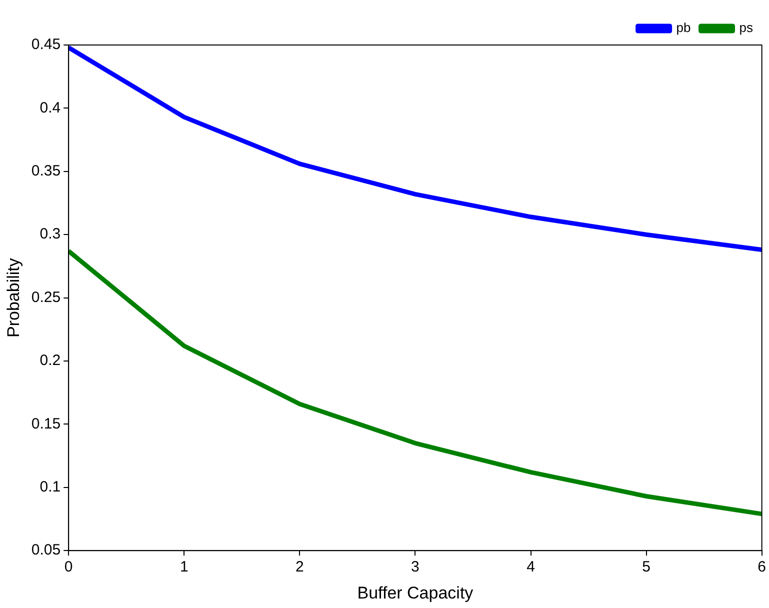 This screenshot has width=769, height=608. I want to click on y-tick-label: 0.25, so click(46, 297).